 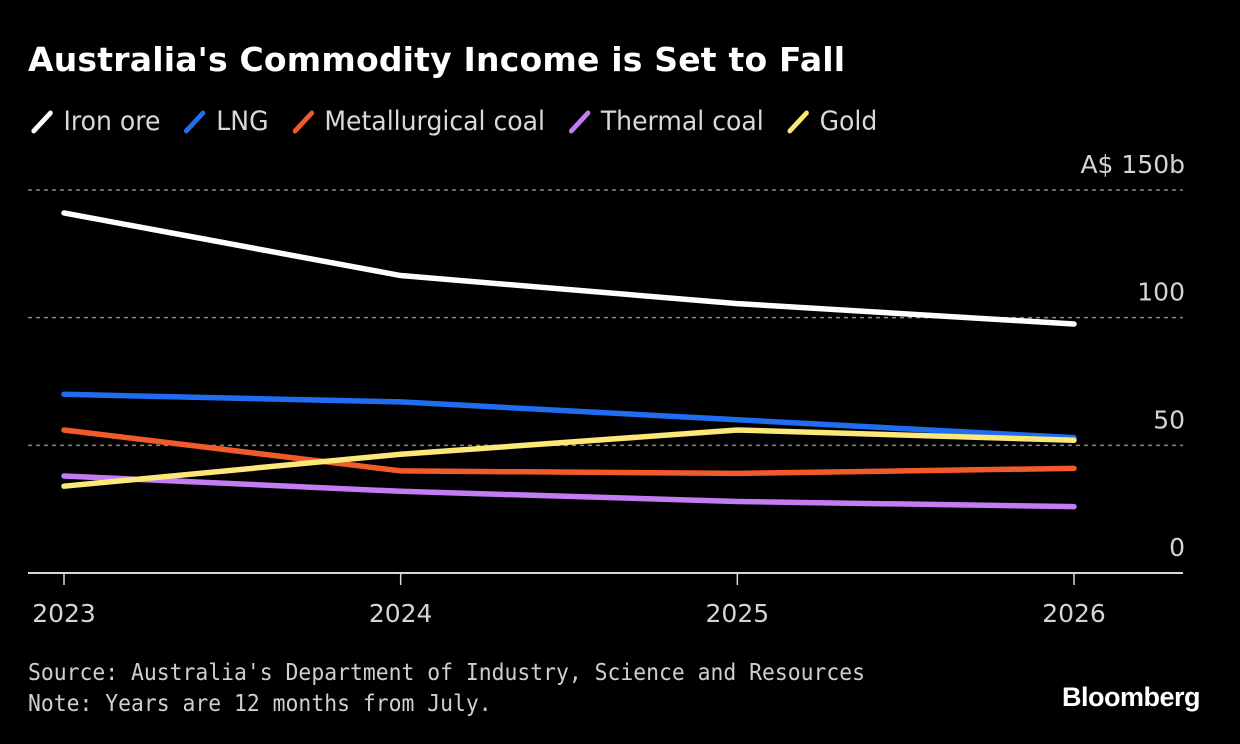 I want to click on legend-label: Metallurgical coal, so click(x=435, y=121).